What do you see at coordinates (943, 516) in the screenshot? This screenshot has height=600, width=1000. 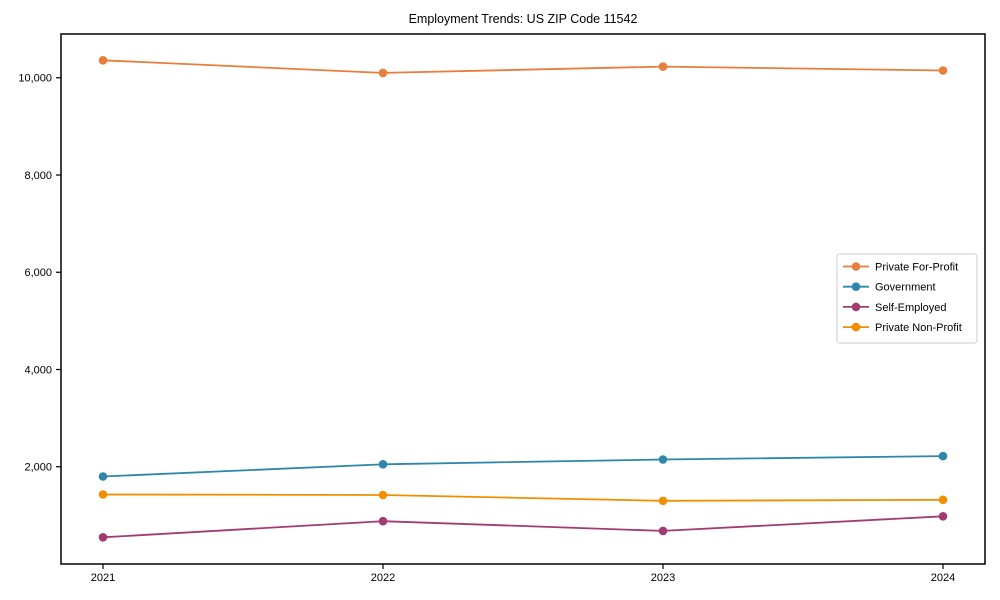 I see `data-point-self-employed-2024` at bounding box center [943, 516].